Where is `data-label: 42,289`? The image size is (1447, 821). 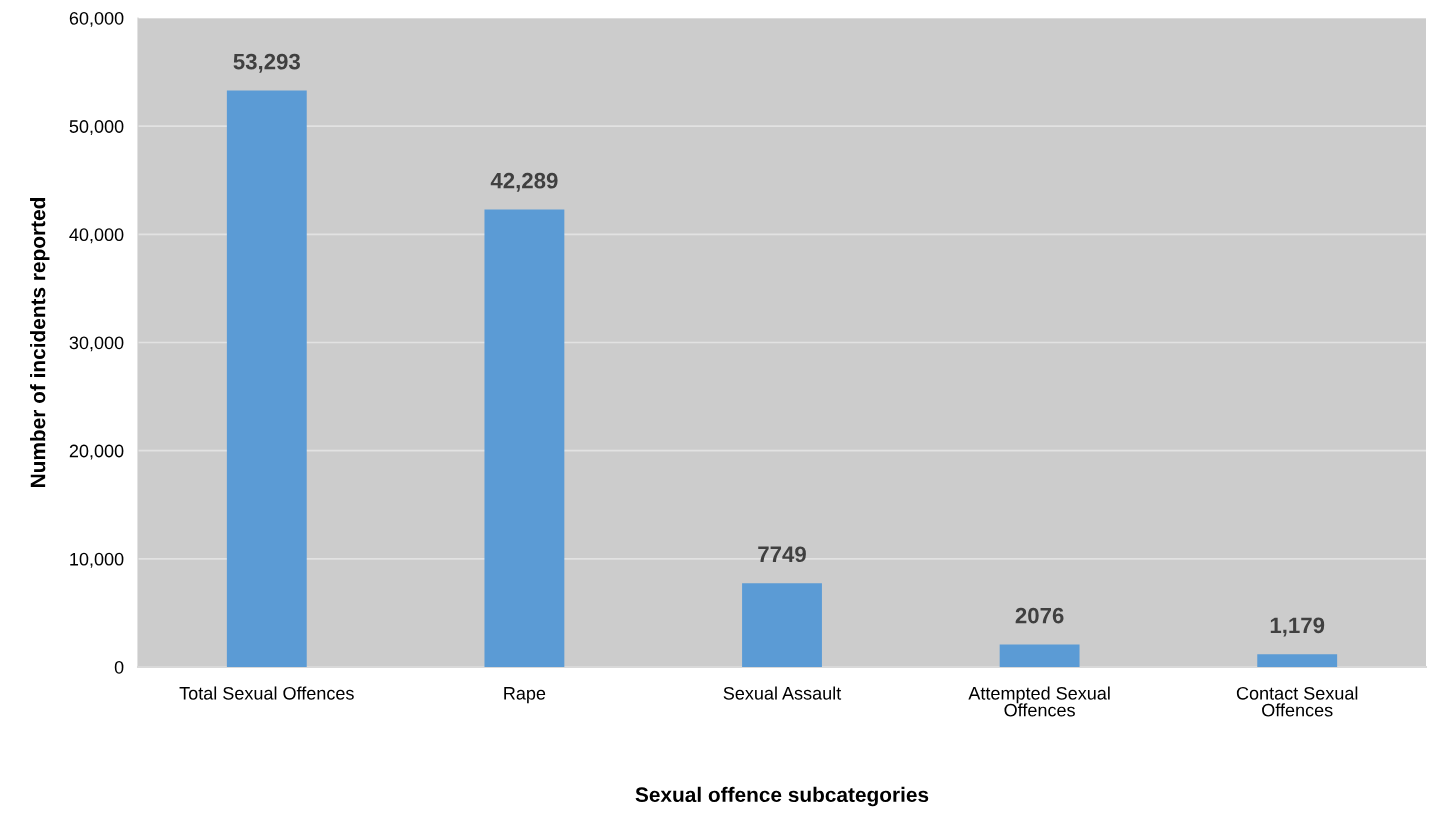
data-label: 42,289 is located at coordinates (524, 182).